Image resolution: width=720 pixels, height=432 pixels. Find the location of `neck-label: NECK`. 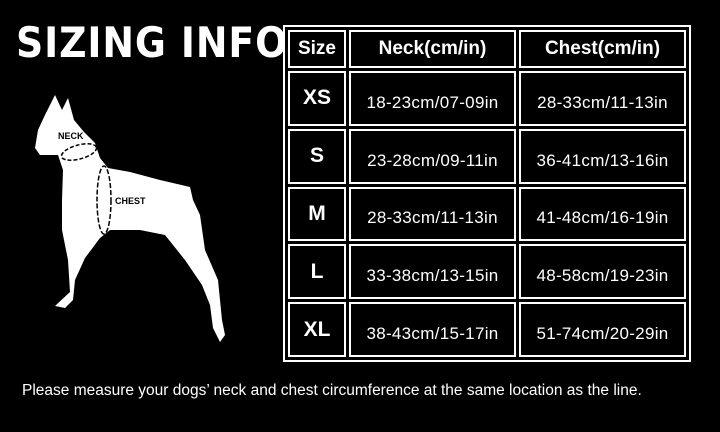

neck-label: NECK is located at coordinates (71, 136).